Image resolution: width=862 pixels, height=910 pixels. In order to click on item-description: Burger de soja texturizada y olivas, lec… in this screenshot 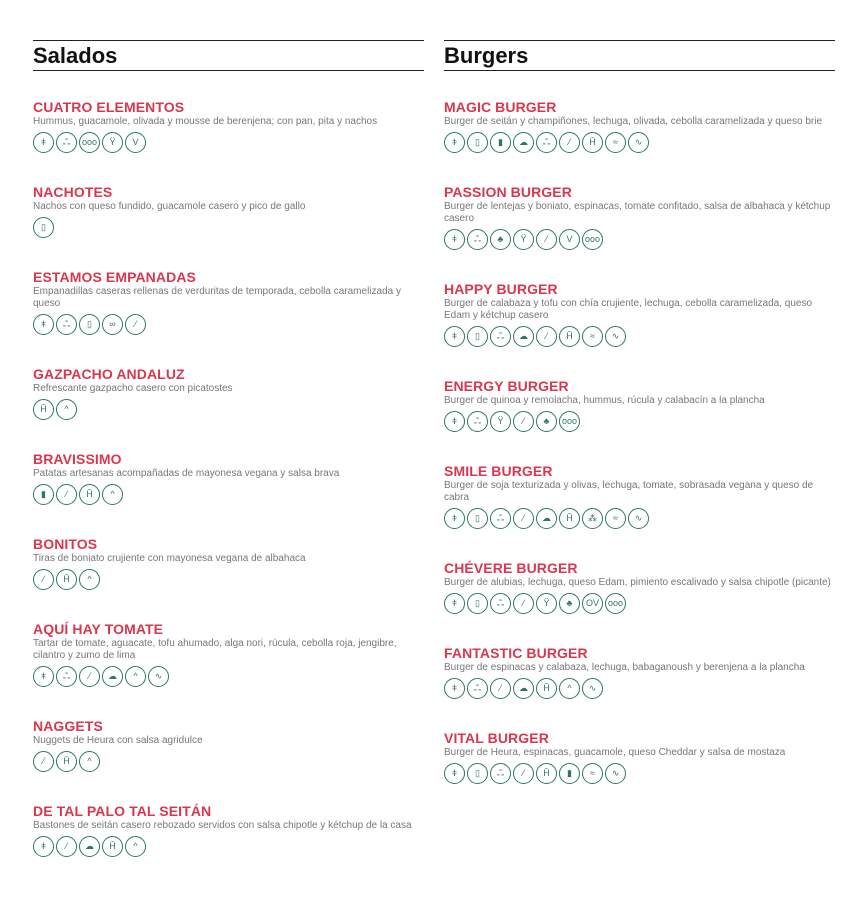, I will do `click(629, 491)`.